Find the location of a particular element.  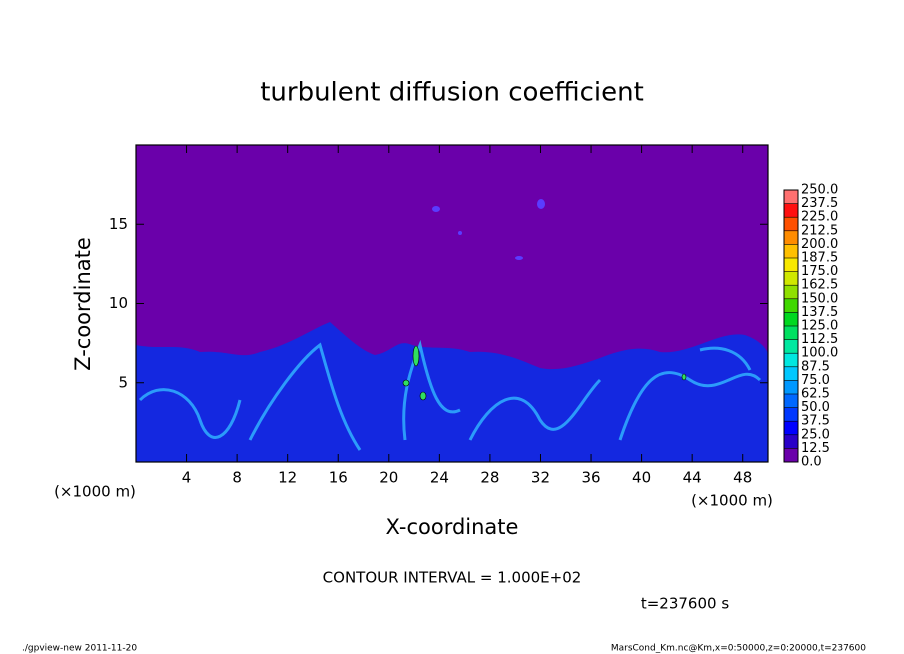

colorbar-label: 187.5 is located at coordinates (819, 258).